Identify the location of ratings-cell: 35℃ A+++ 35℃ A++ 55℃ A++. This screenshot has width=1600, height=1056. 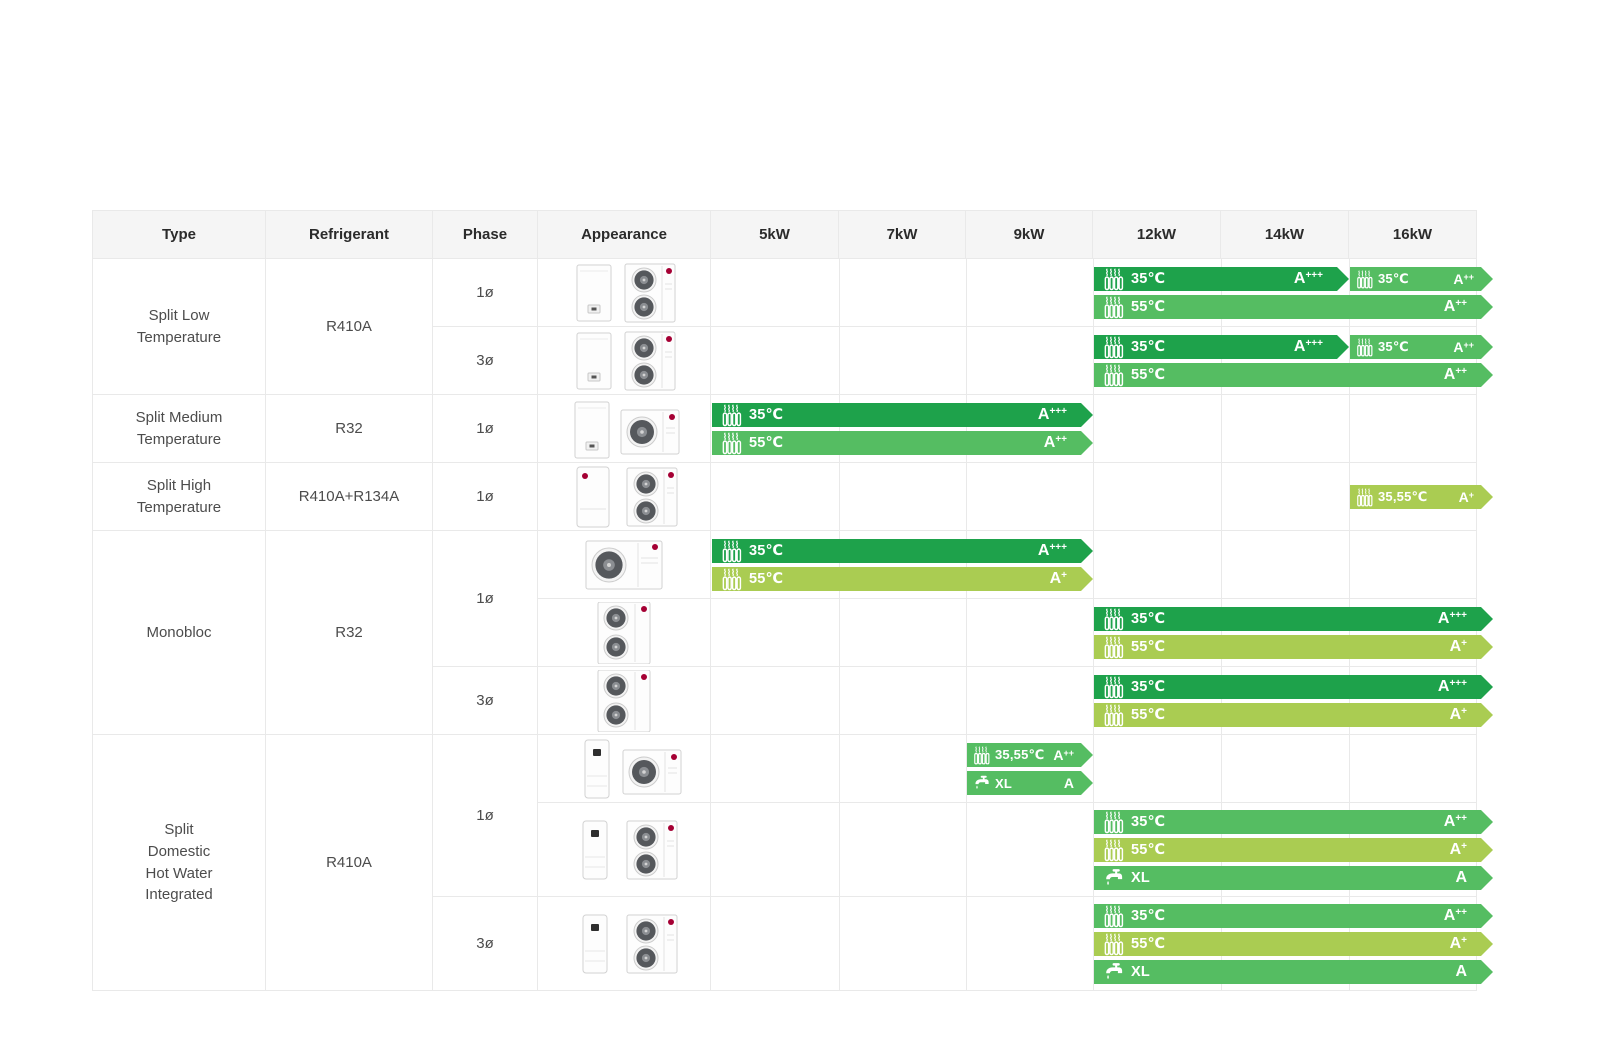
(1093, 360).